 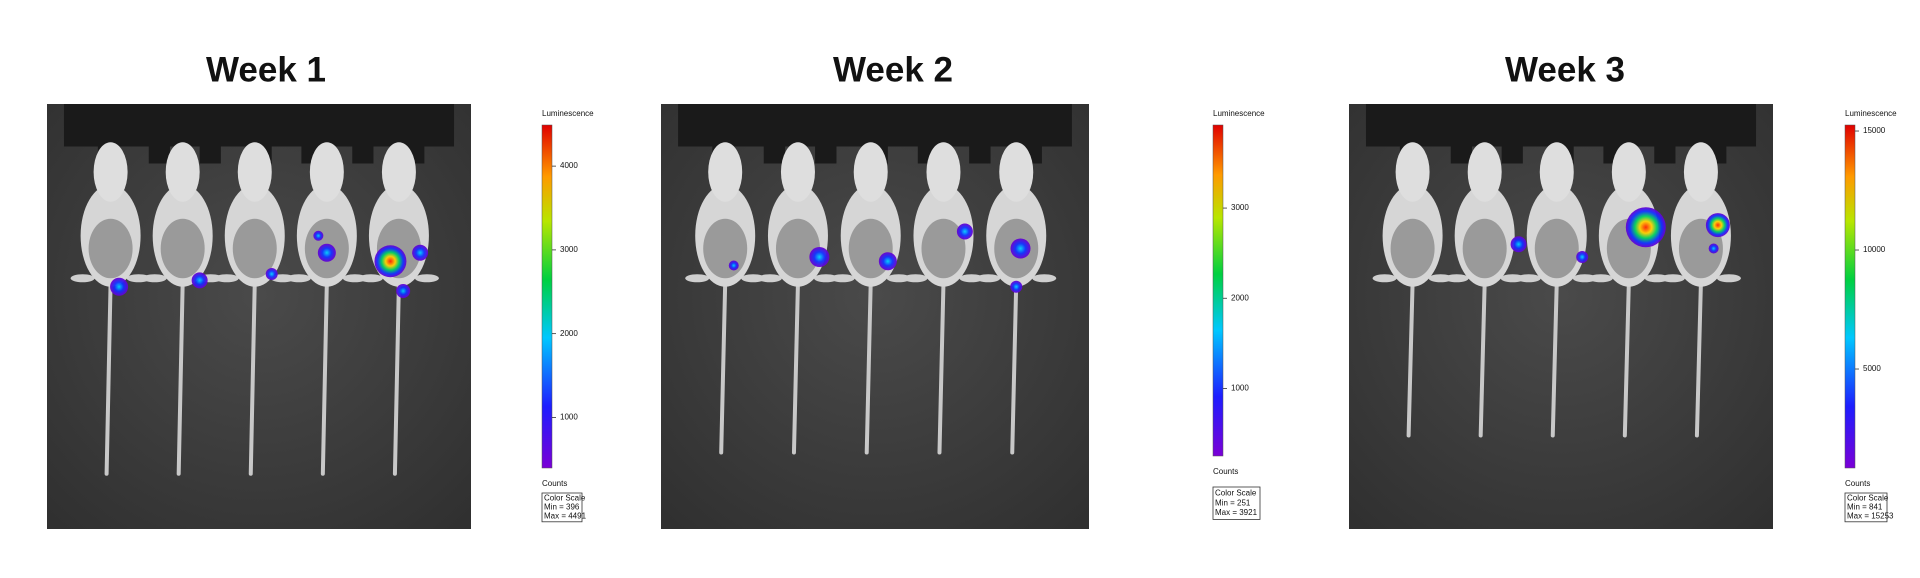 I want to click on colorbar-tick-label: 3000, so click(x=569, y=249).